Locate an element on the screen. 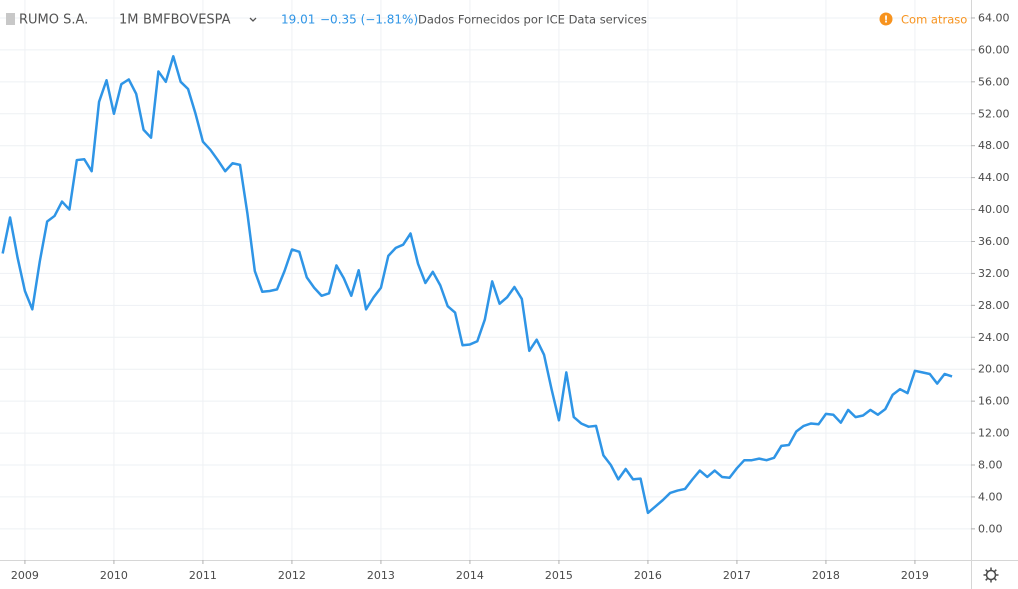 This screenshot has width=1018, height=589. y-tick-label: 48.00 is located at coordinates (994, 145).